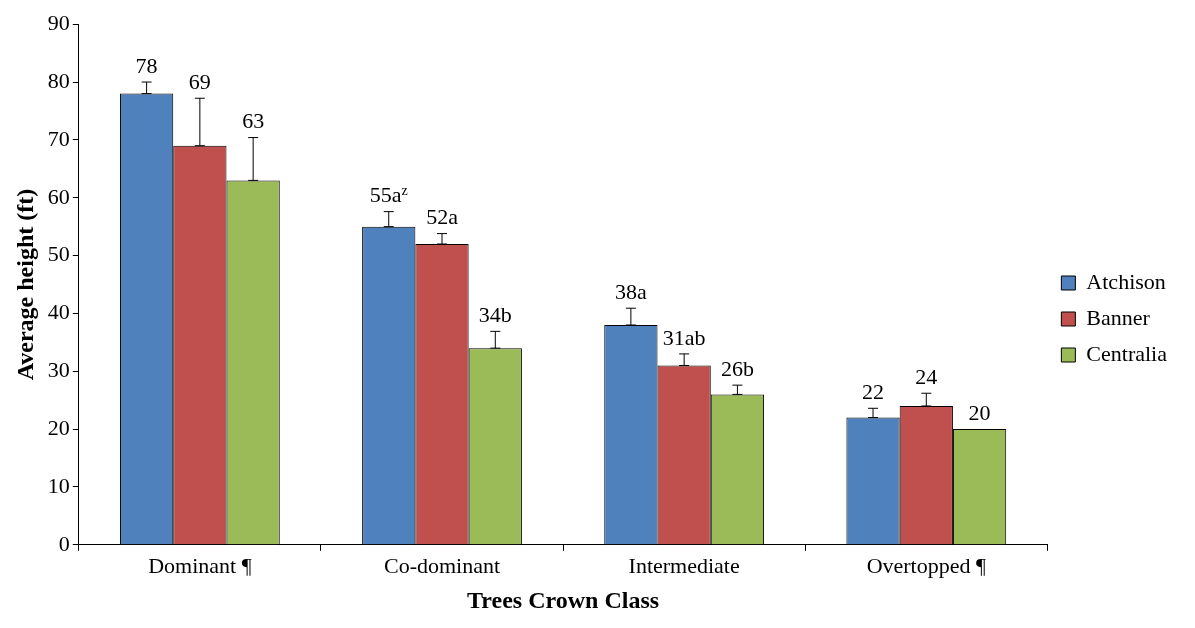  What do you see at coordinates (979, 412) in the screenshot?
I see `data-label: 20` at bounding box center [979, 412].